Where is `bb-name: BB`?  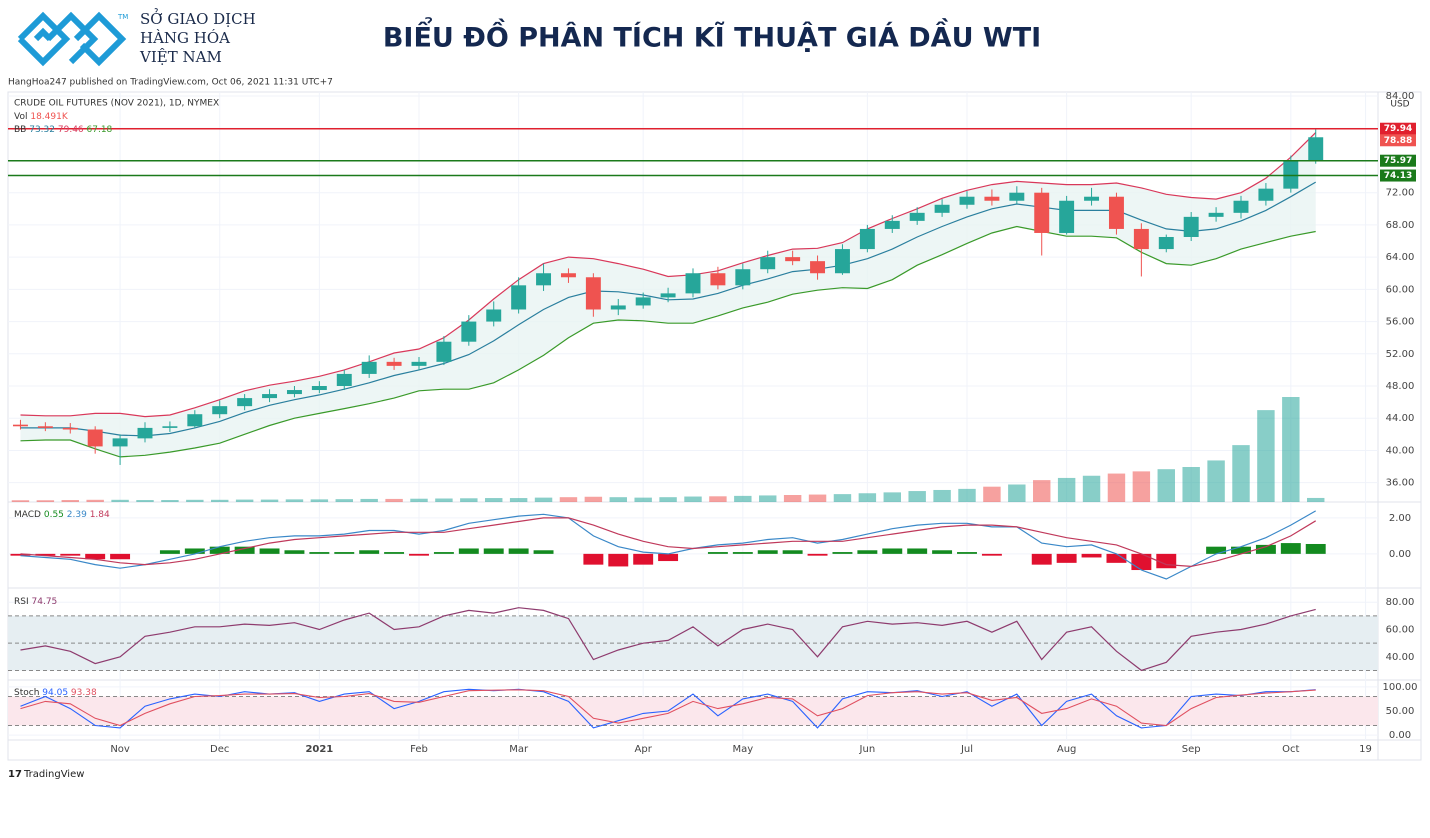 bb-name: BB is located at coordinates (20, 130).